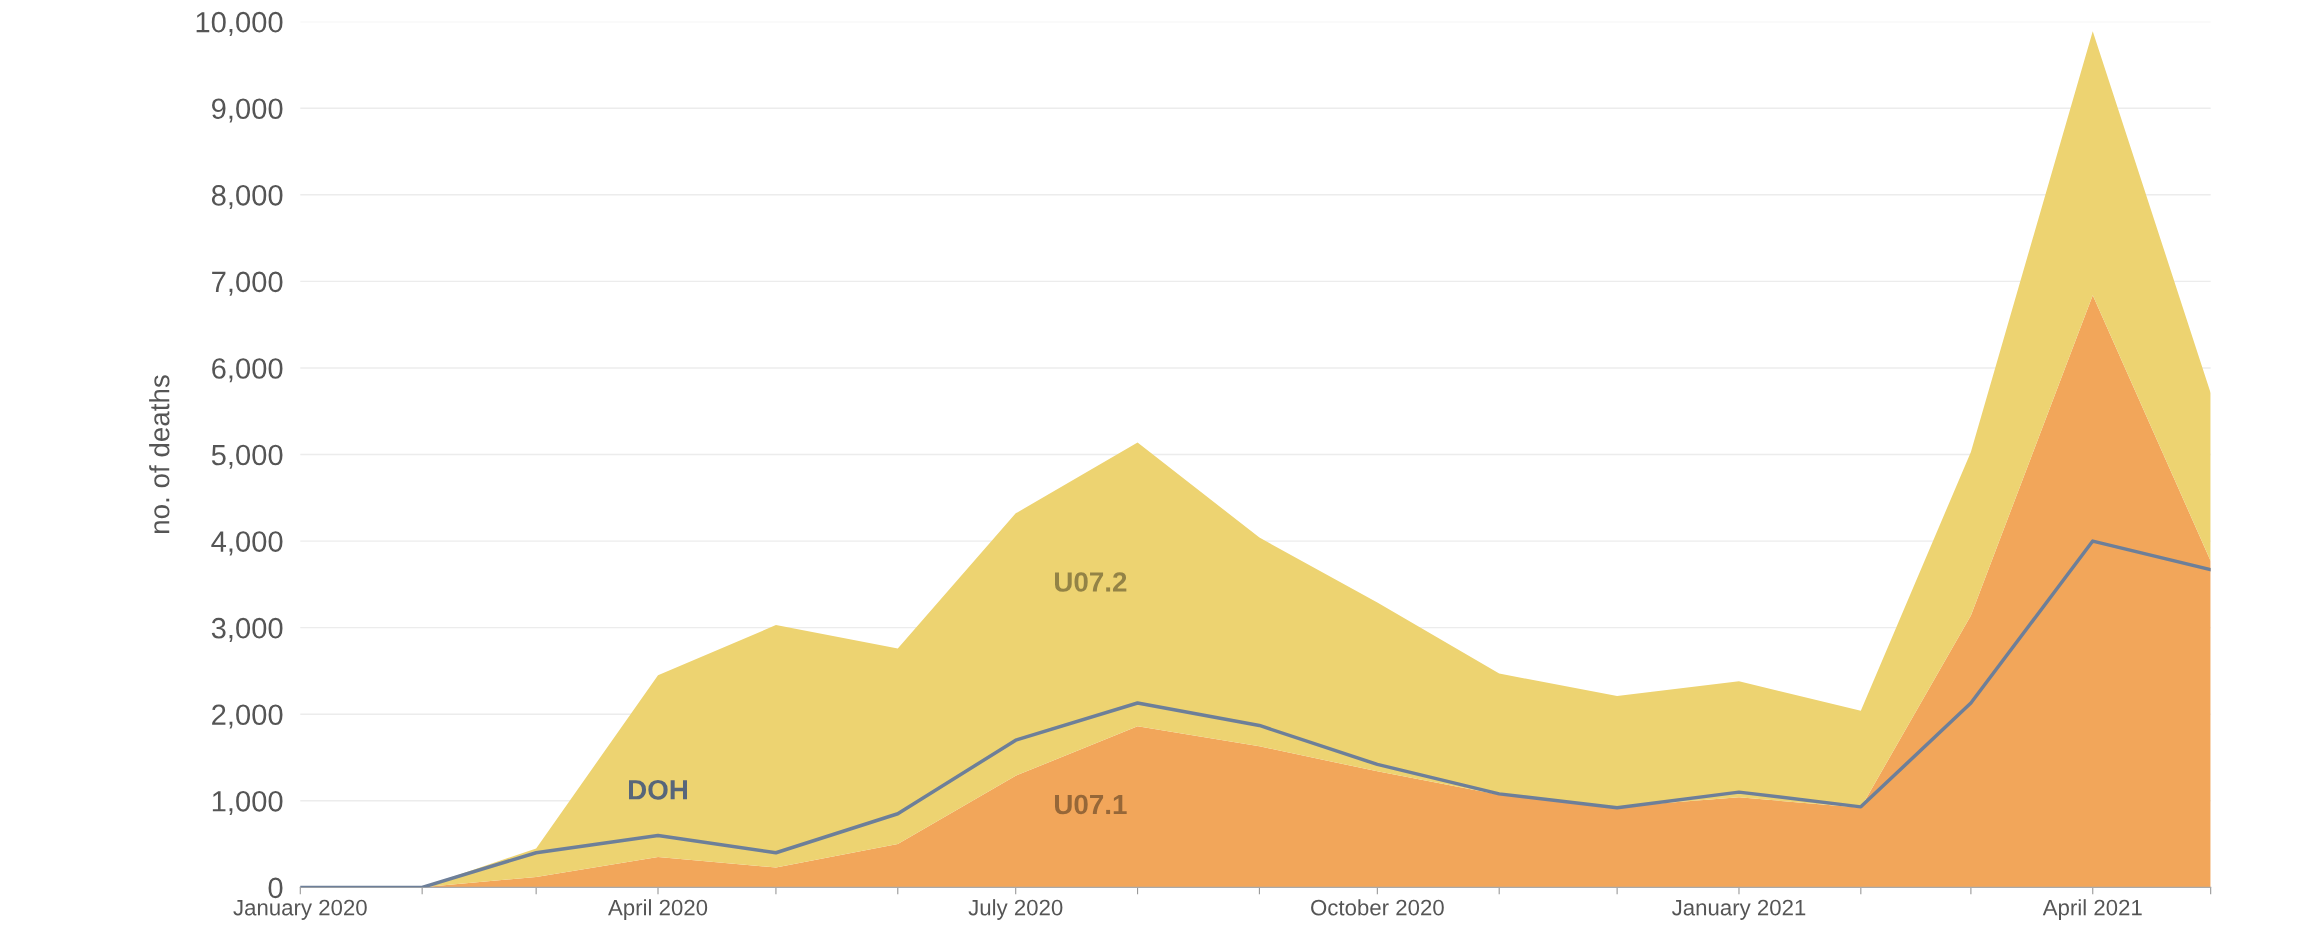 Image resolution: width=2310 pixels, height=941 pixels. I want to click on y-tick-label: 8,000, so click(247, 197).